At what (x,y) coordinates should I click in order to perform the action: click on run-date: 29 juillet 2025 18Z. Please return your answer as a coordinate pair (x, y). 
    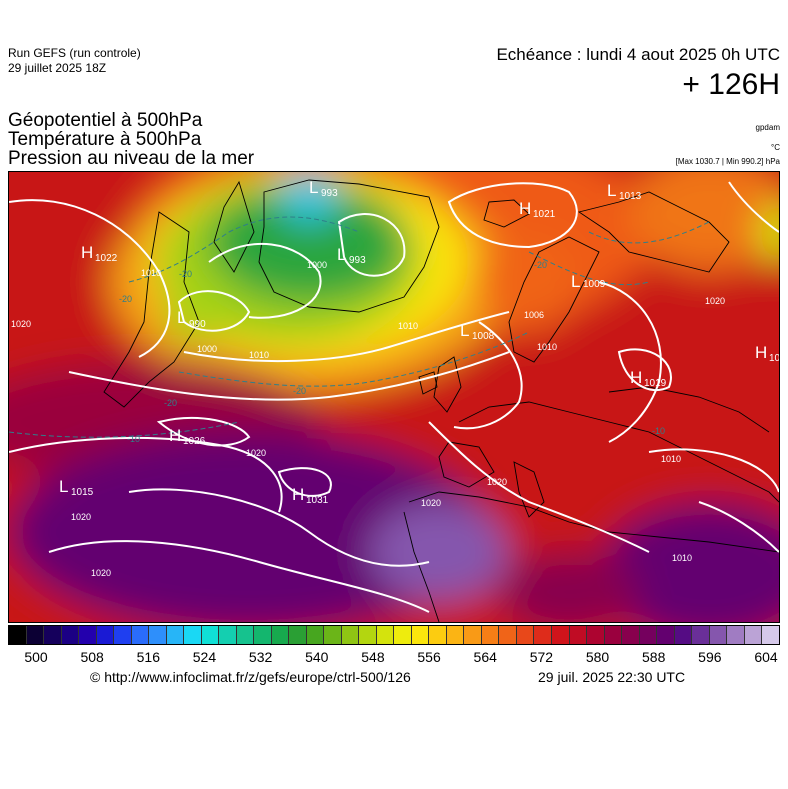
    Looking at the image, I should click on (57, 68).